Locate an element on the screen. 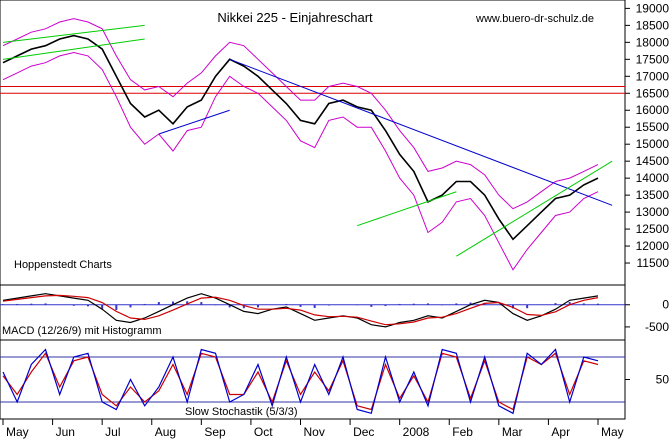  macd-y-tick-label: 0 is located at coordinates (665, 305).